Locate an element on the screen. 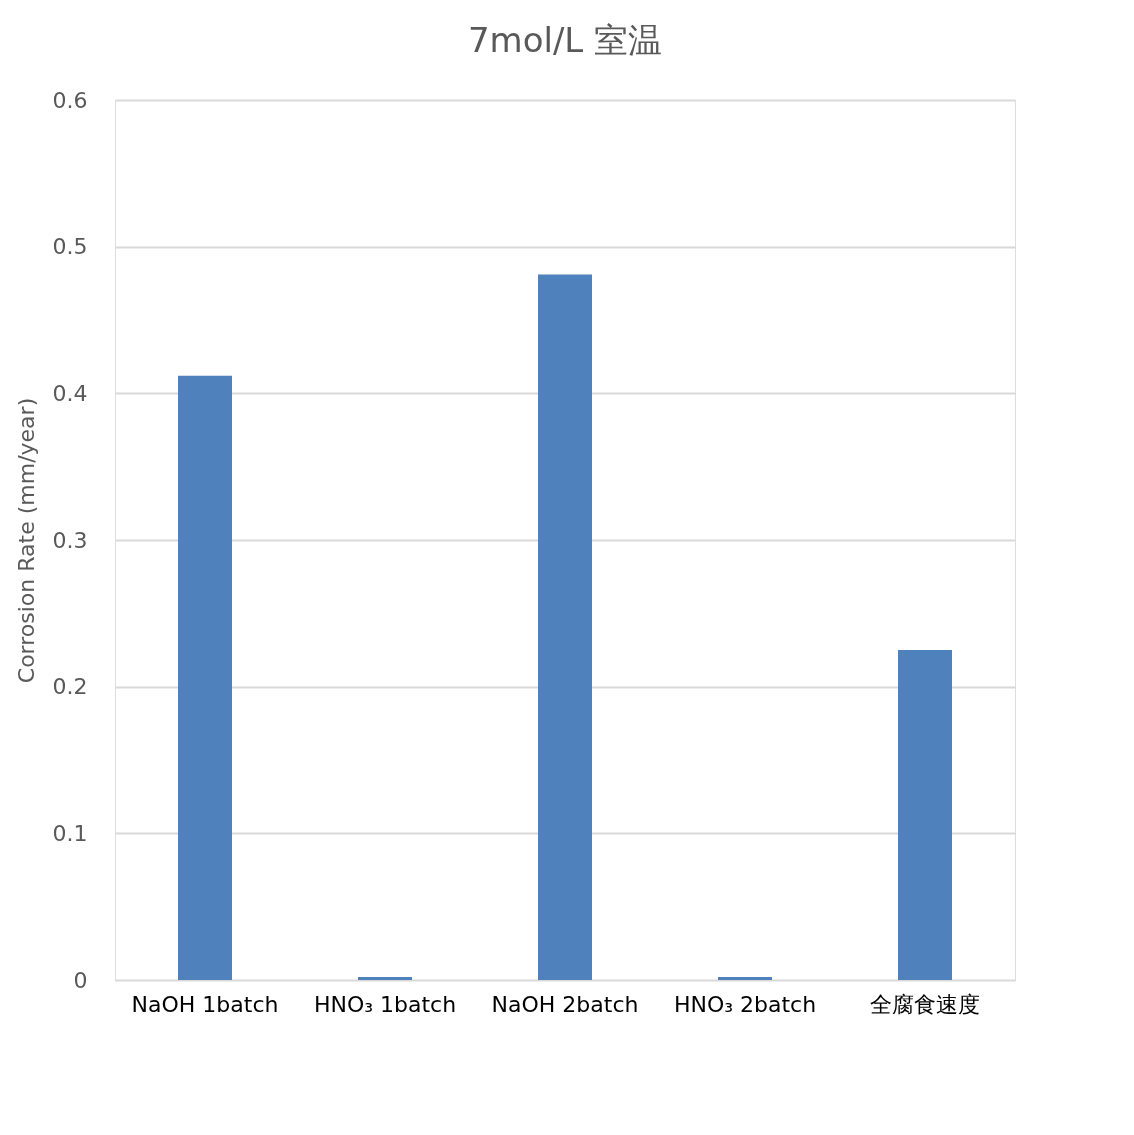 The image size is (1134, 1135). y-axis-title: Corrosion Rate (mm/year) is located at coordinates (26, 540).